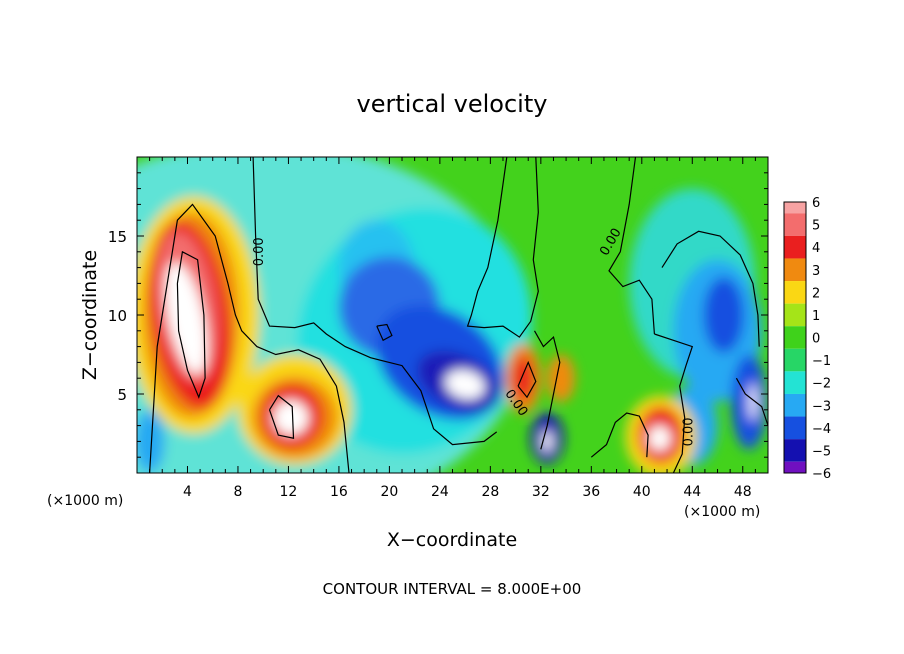 This screenshot has height=654, width=904. I want to click on colorbar: 6 5 4 3 2 1 0 −1 −2 −3 −4 −5 −6, so click(807, 339).